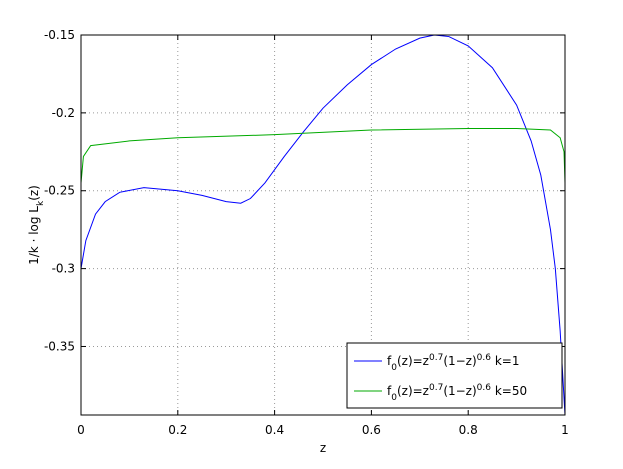  What do you see at coordinates (59, 346) in the screenshot?
I see `y-tick-label: -0.35` at bounding box center [59, 346].